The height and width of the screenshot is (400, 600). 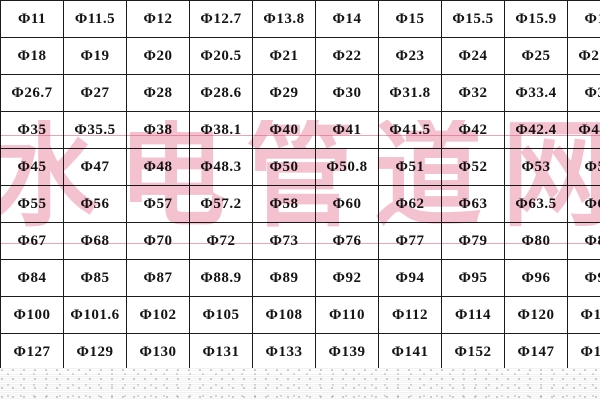 What do you see at coordinates (284, 93) in the screenshot?
I see `table-cell: Φ29` at bounding box center [284, 93].